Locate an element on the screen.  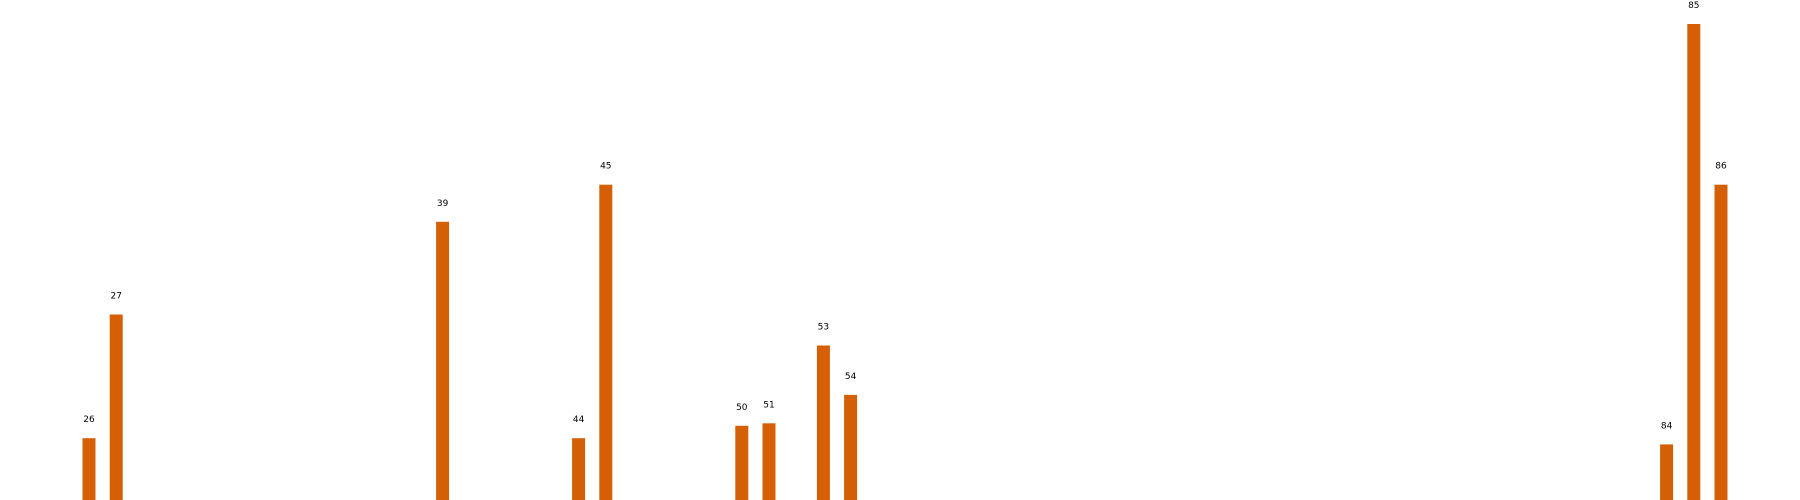
bar-label-85: 85 is located at coordinates (1693, 6).